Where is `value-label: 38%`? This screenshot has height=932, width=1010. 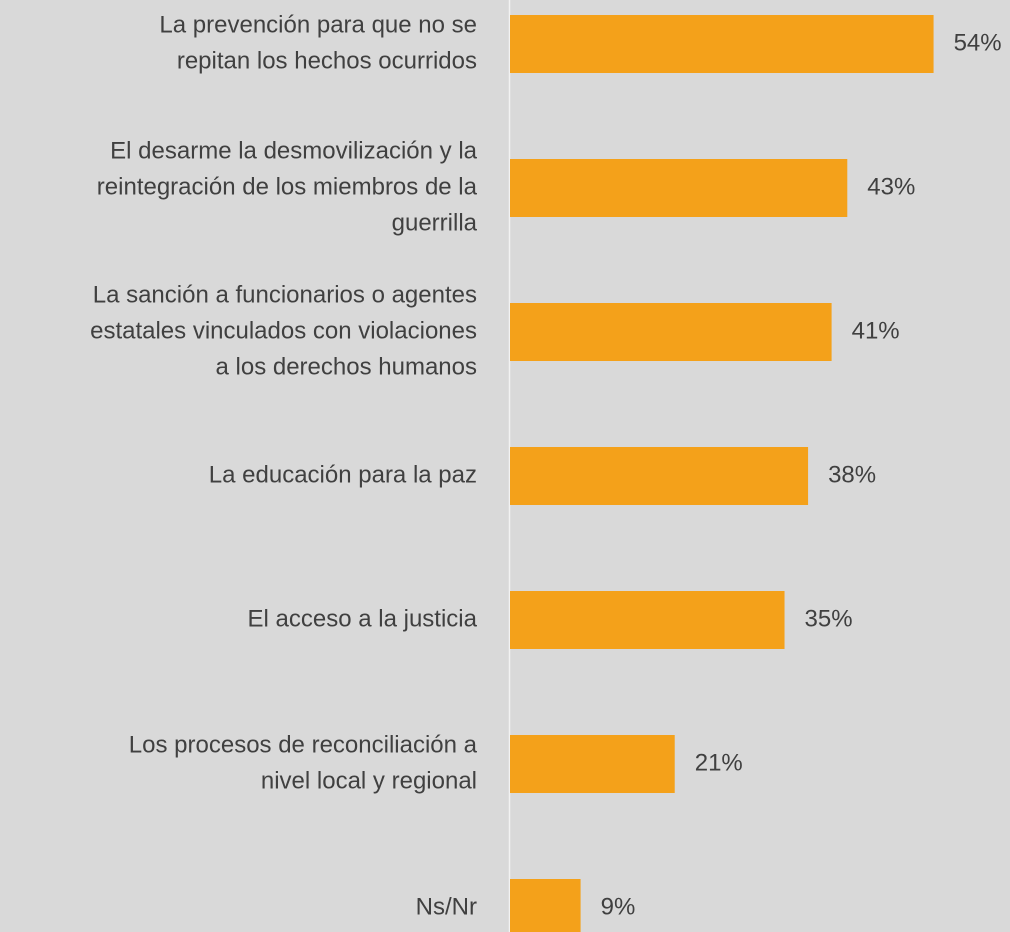 value-label: 38% is located at coordinates (852, 474).